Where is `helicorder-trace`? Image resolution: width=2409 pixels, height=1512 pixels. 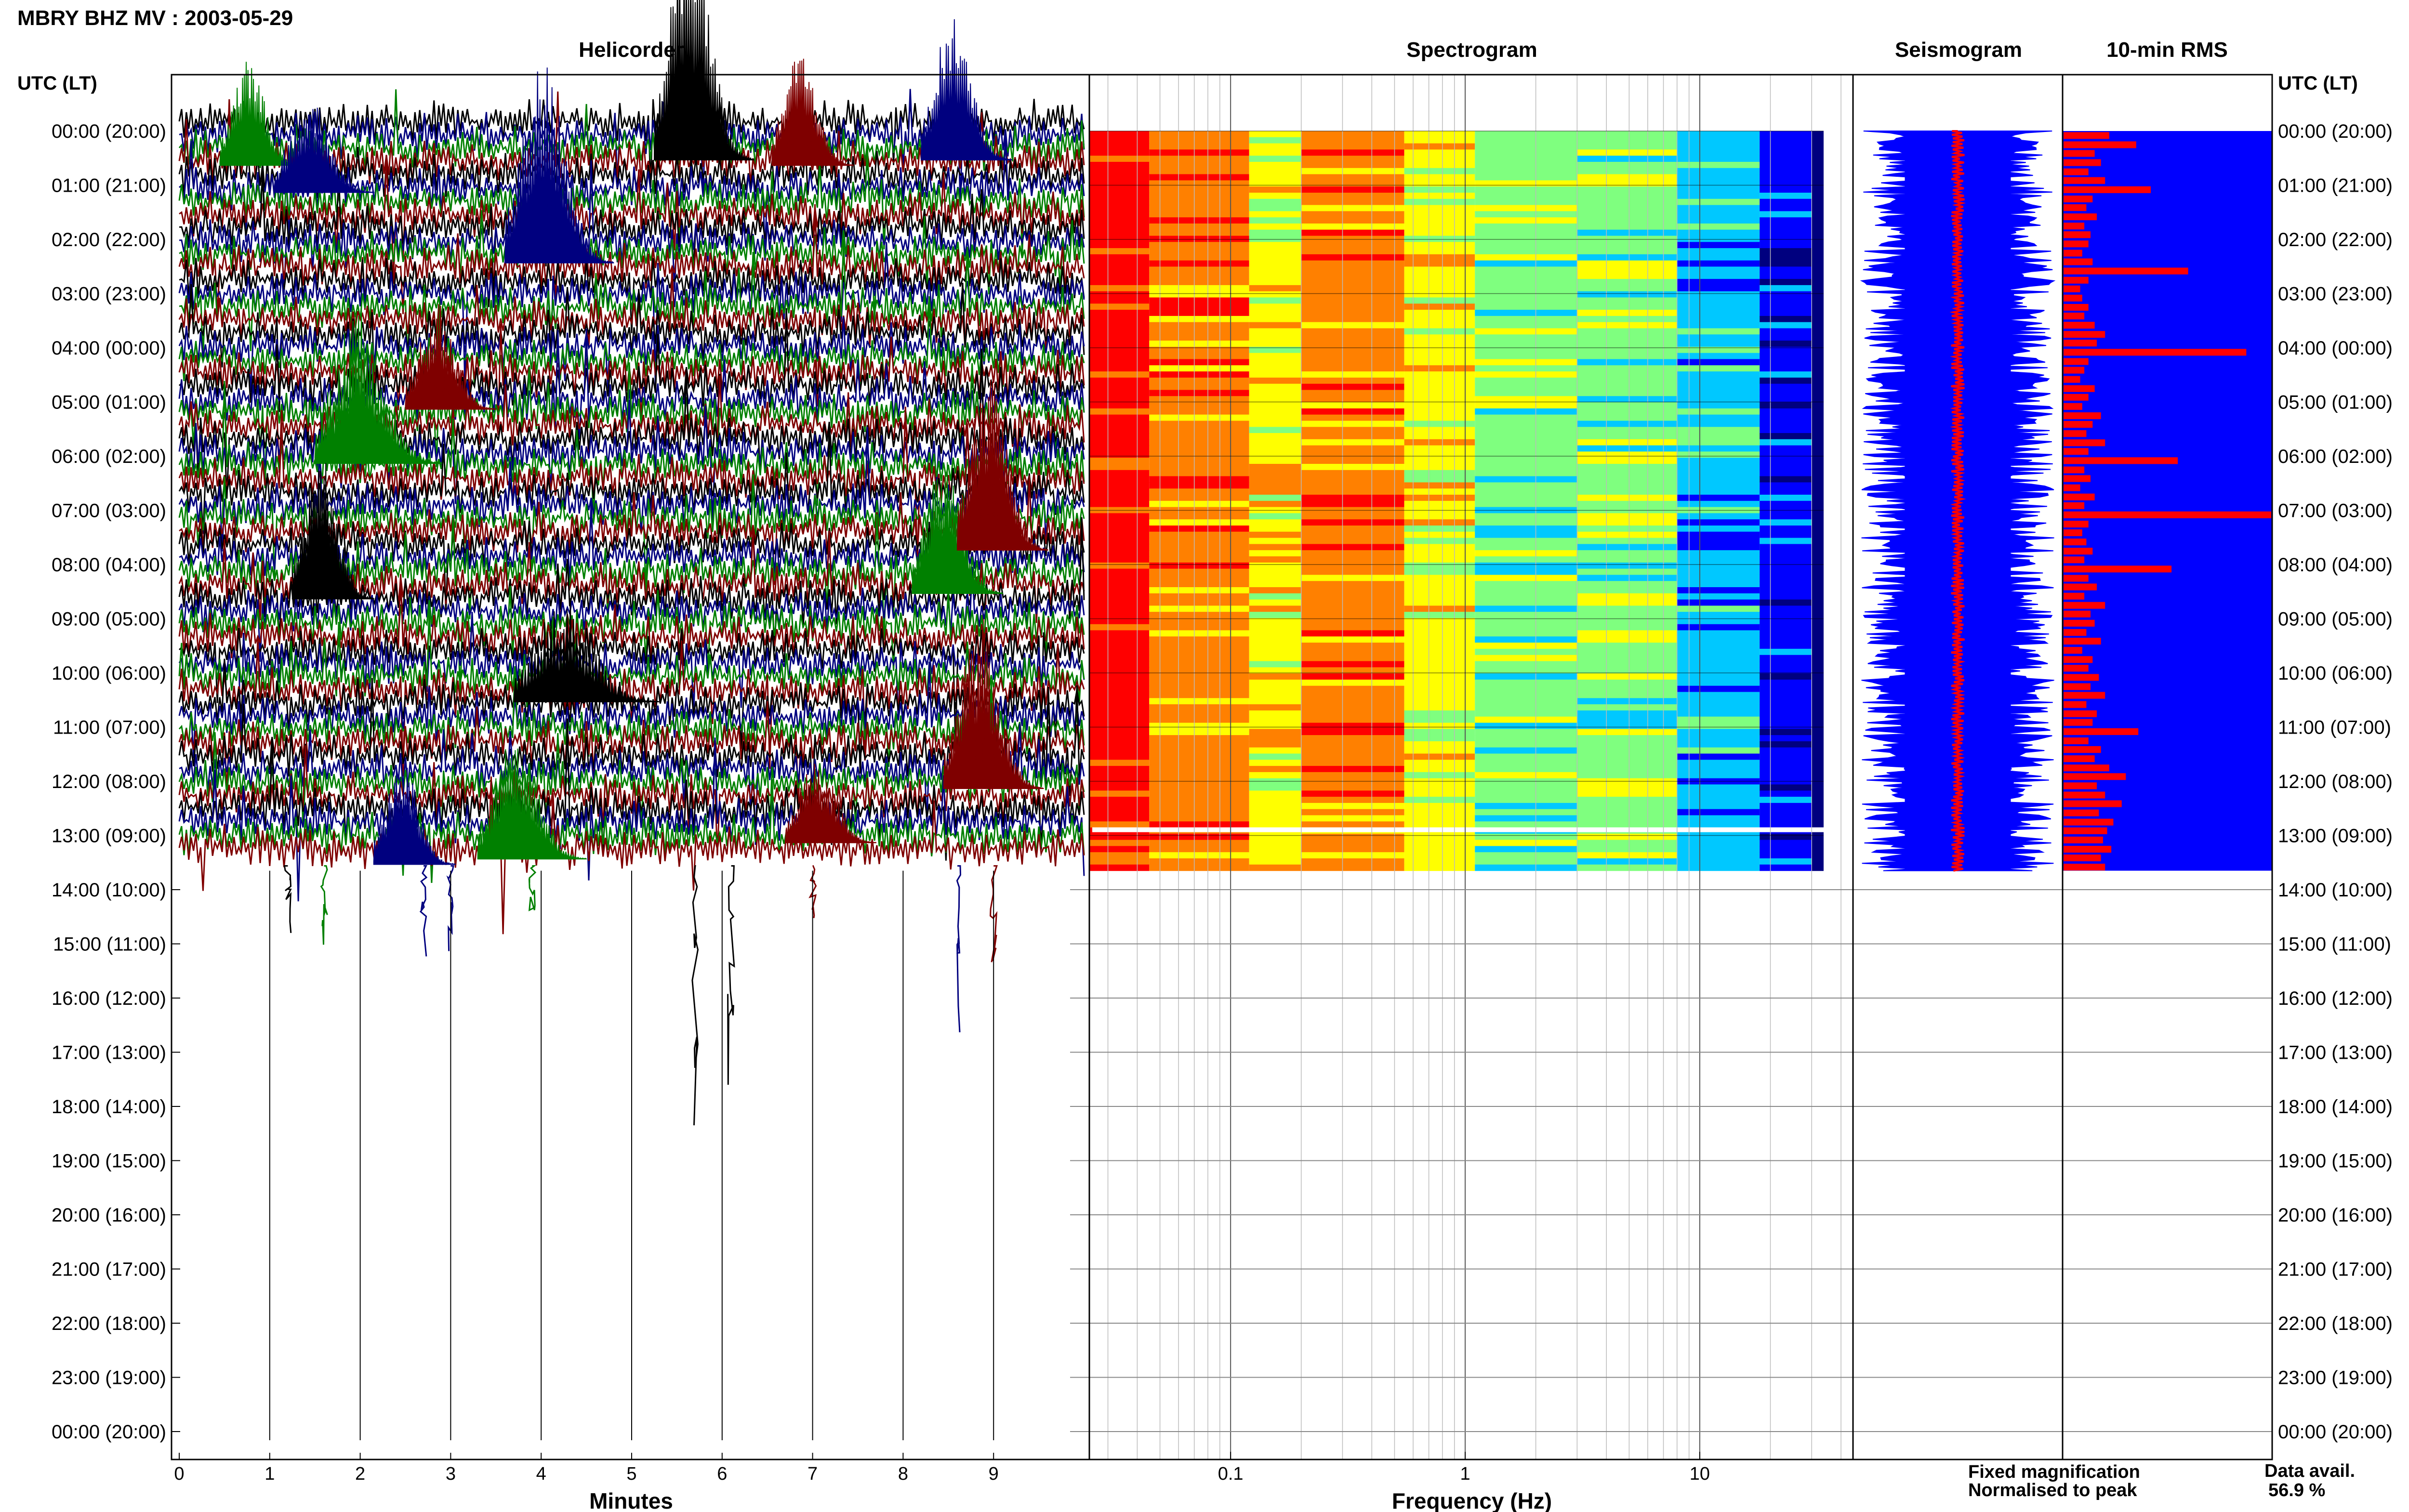
helicorder-trace is located at coordinates (632, 269).